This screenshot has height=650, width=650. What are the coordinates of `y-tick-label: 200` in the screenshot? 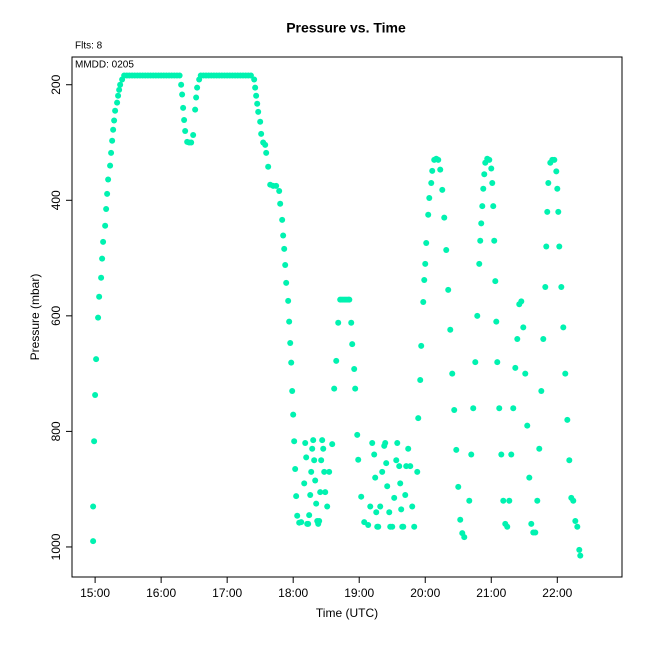 It's located at (56, 84).